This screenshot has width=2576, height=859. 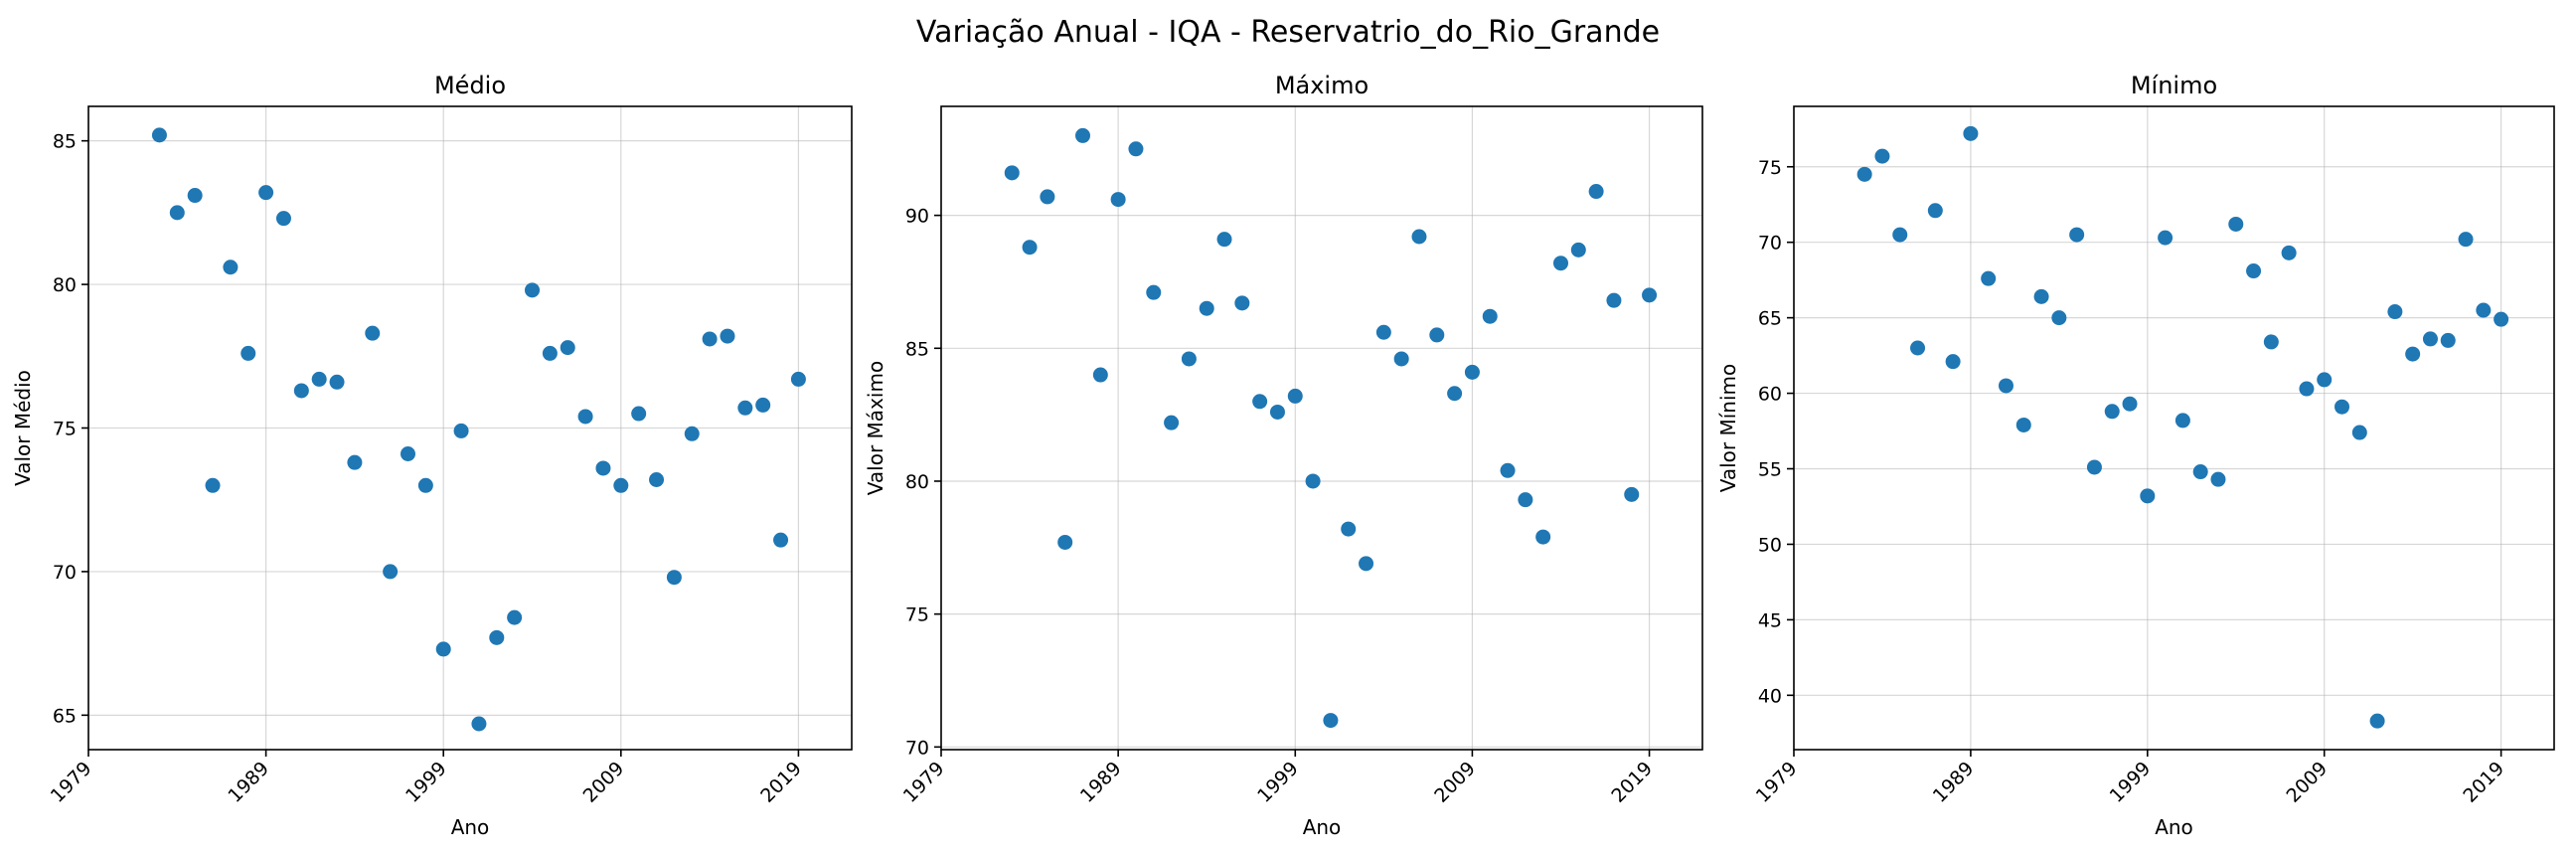 What do you see at coordinates (875, 428) in the screenshot?
I see `y-axis-label: Valor Máximo` at bounding box center [875, 428].